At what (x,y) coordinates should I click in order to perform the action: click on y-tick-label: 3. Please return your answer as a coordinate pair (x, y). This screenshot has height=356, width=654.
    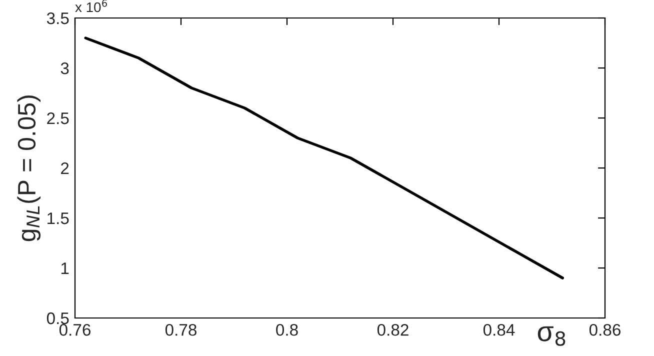
    Looking at the image, I should click on (64, 68).